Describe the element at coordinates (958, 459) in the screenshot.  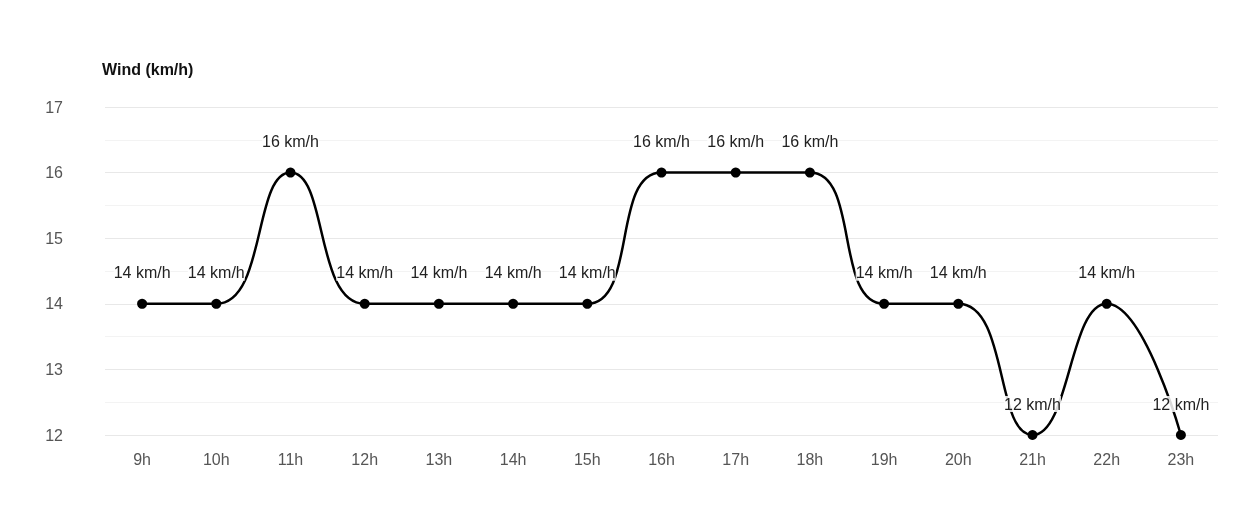
I see `x-tick-label: 20h` at that location.